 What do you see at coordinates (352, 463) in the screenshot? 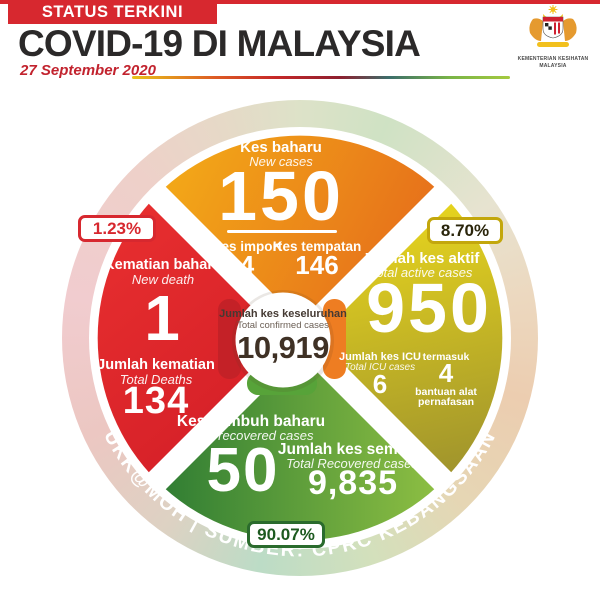
I see `total-recovered-label-en: Total Recovered cases` at bounding box center [352, 463].